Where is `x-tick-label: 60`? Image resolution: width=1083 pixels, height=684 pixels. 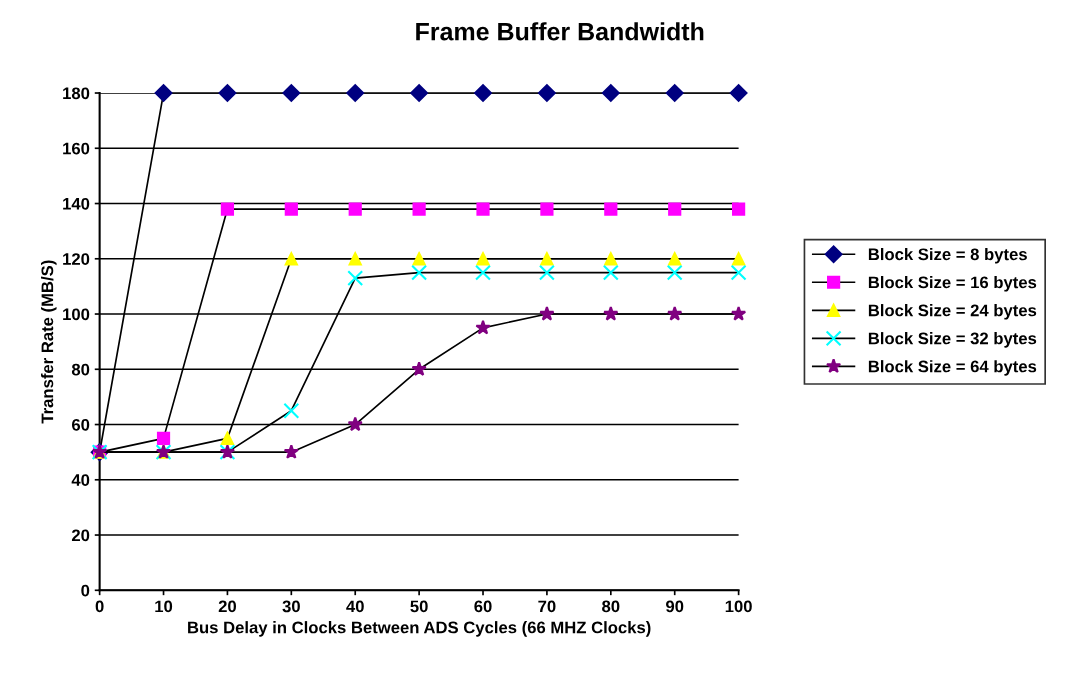 x-tick-label: 60 is located at coordinates (483, 606).